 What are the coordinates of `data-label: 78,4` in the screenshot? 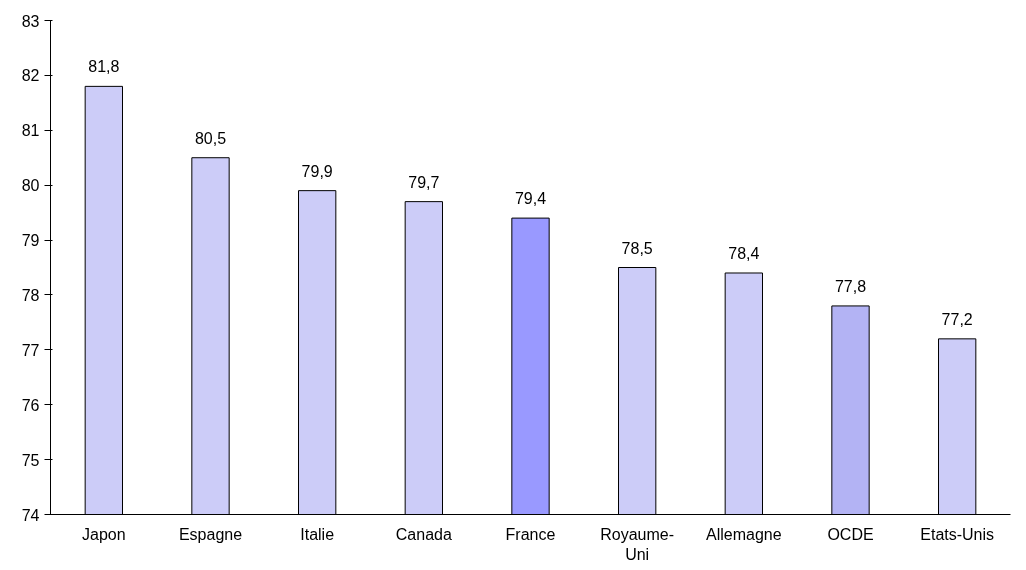 It's located at (744, 253).